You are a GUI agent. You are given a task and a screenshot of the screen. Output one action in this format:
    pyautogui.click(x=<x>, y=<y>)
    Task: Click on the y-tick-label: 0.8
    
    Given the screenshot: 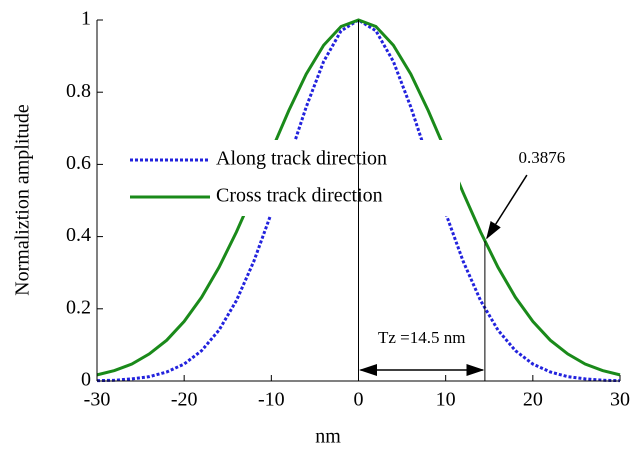 What is the action you would take?
    pyautogui.click(x=78, y=91)
    